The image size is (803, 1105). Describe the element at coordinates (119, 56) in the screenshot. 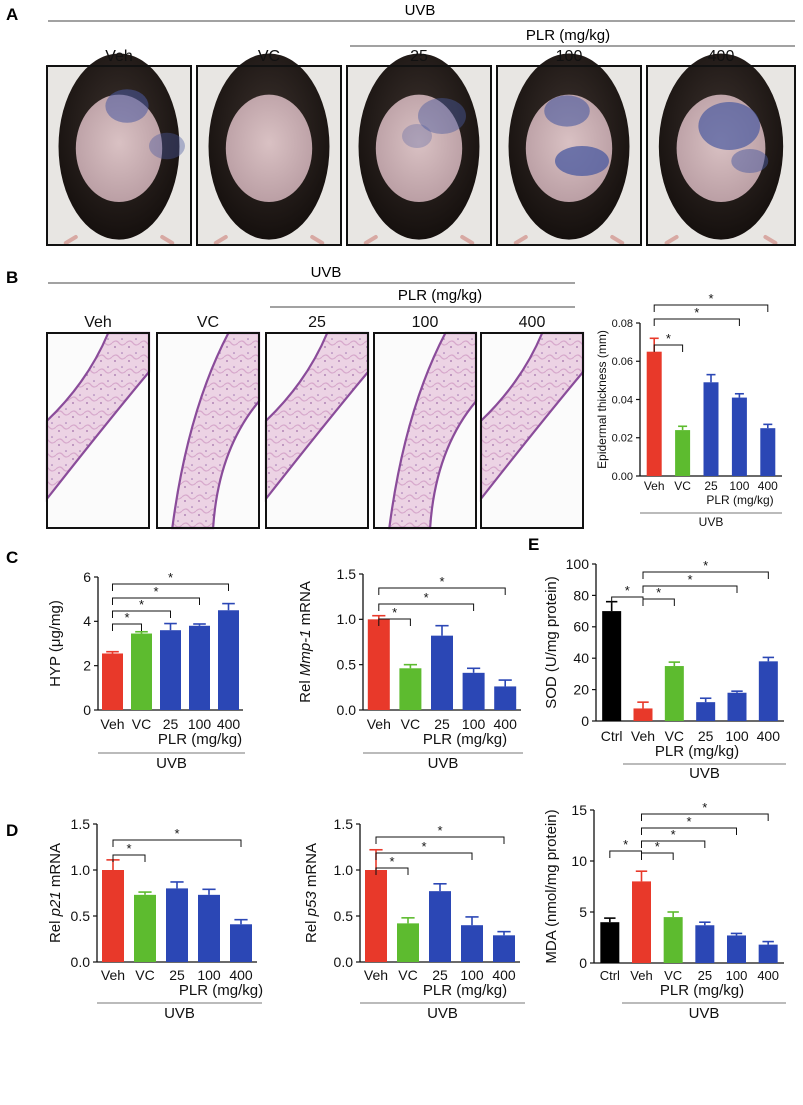

I see `photo-label: Veh` at that location.